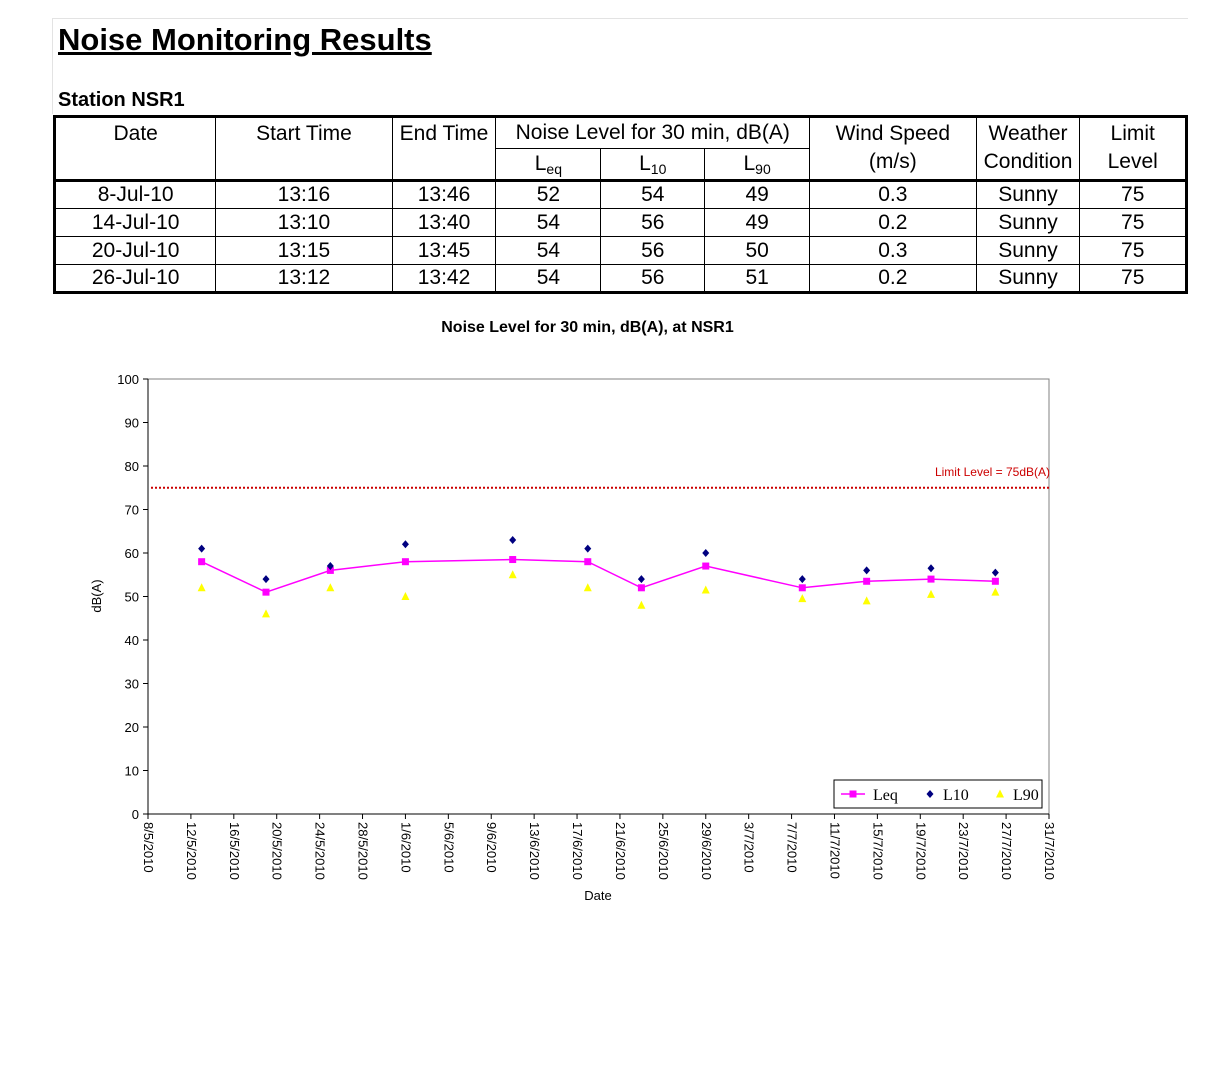  Describe the element at coordinates (548, 194) in the screenshot. I see `cell-leq: 52` at that location.